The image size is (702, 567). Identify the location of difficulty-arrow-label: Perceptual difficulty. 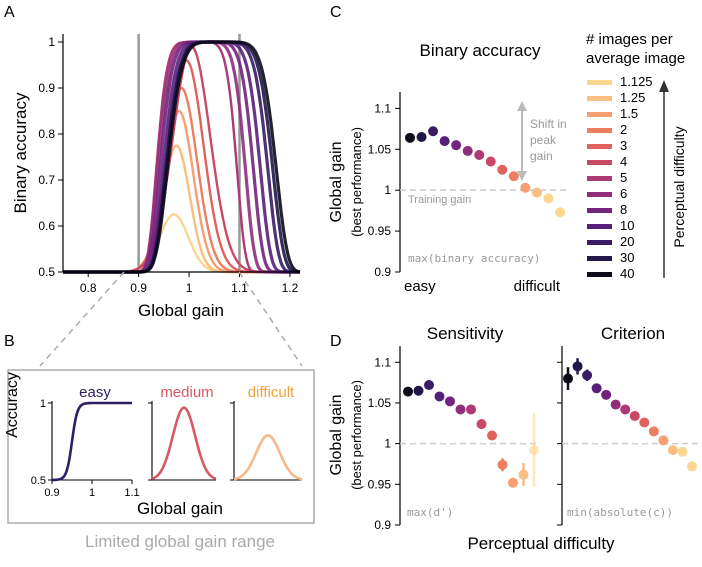
(679, 186).